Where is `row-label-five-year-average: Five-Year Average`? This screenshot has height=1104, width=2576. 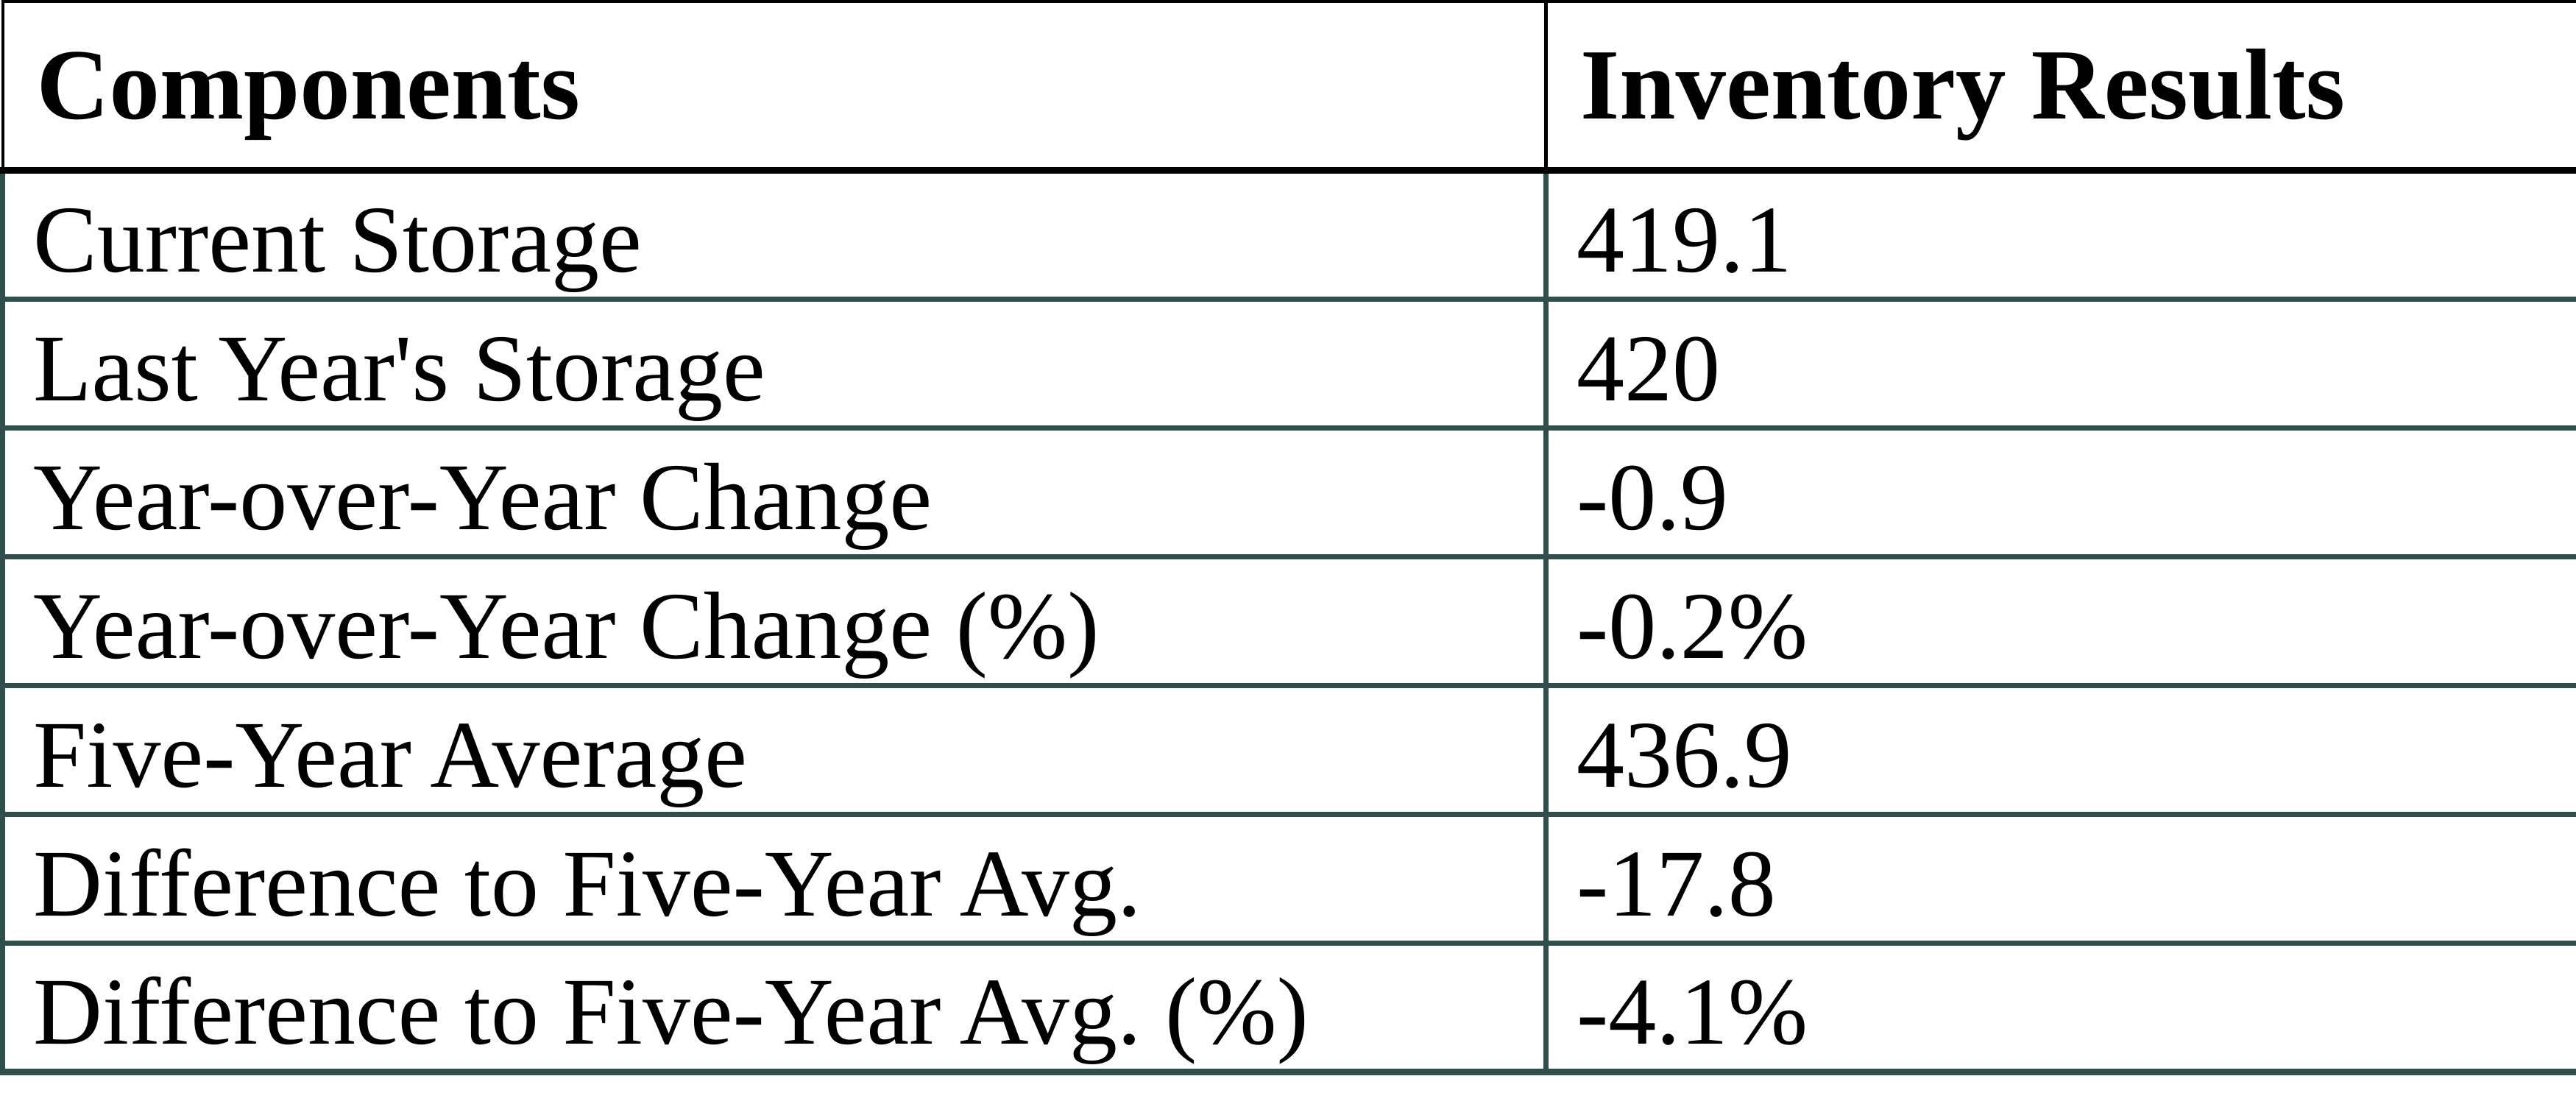
row-label-five-year-average: Five-Year Average is located at coordinates (774, 749).